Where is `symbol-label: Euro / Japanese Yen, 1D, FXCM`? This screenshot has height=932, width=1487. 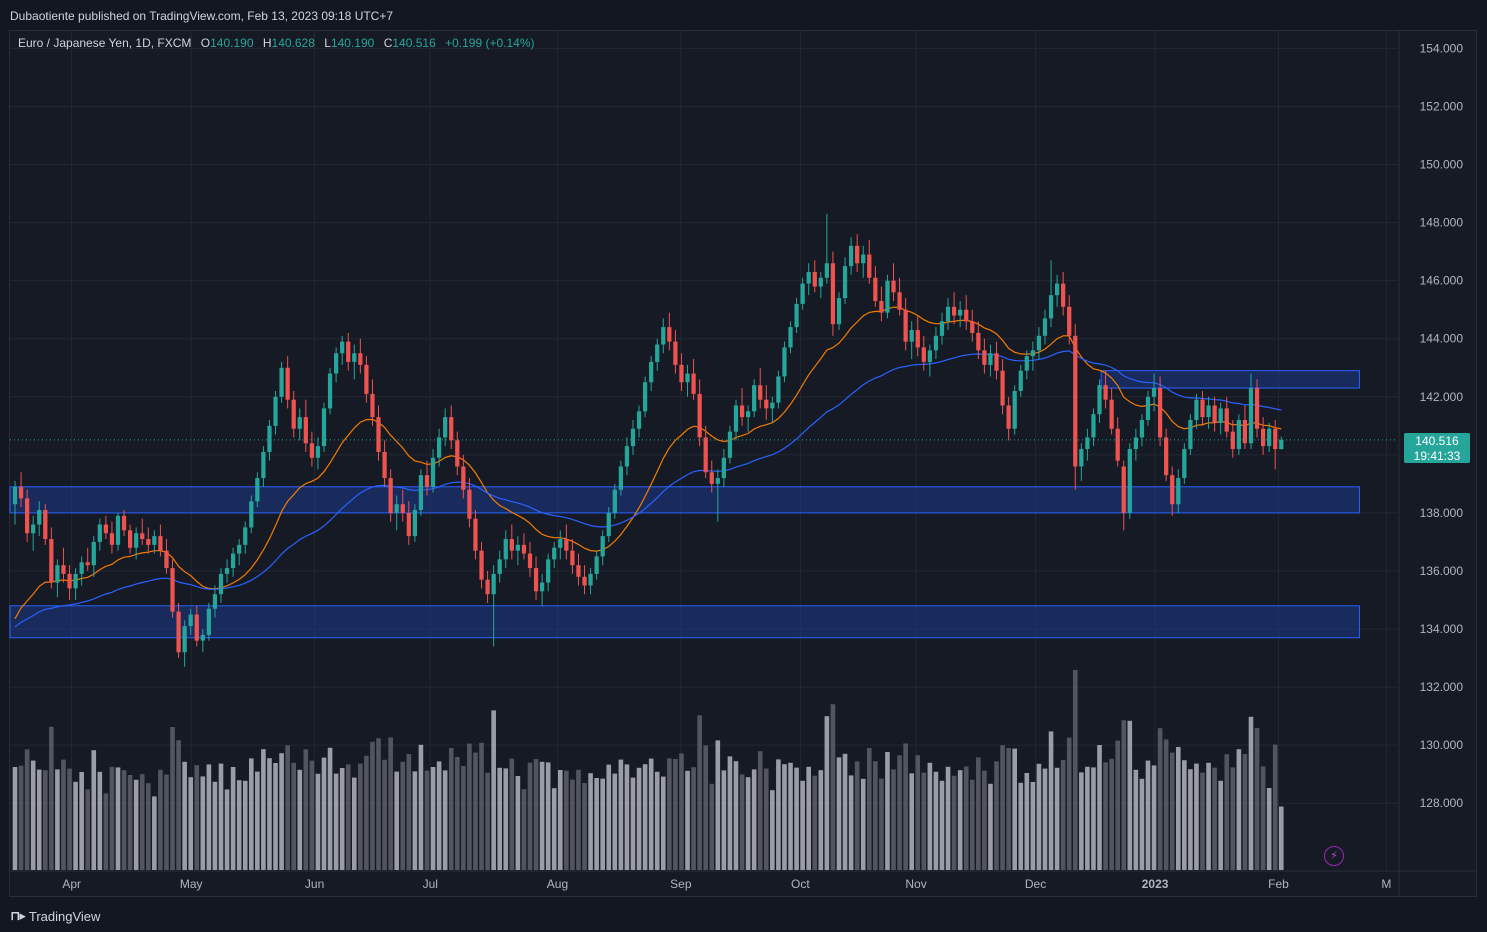 symbol-label: Euro / Japanese Yen, 1D, FXCM is located at coordinates (105, 43).